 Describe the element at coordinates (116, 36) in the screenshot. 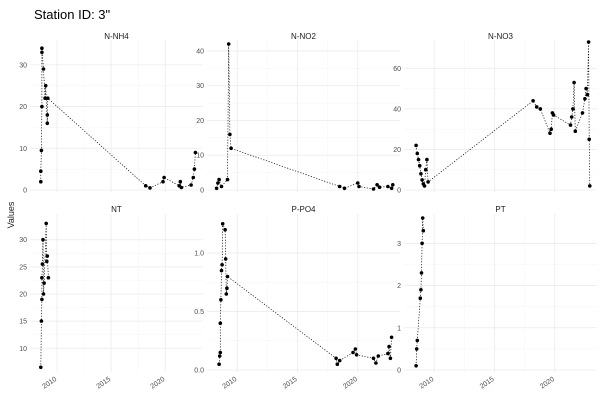

I see `facet-strip-label: N-NH4` at that location.